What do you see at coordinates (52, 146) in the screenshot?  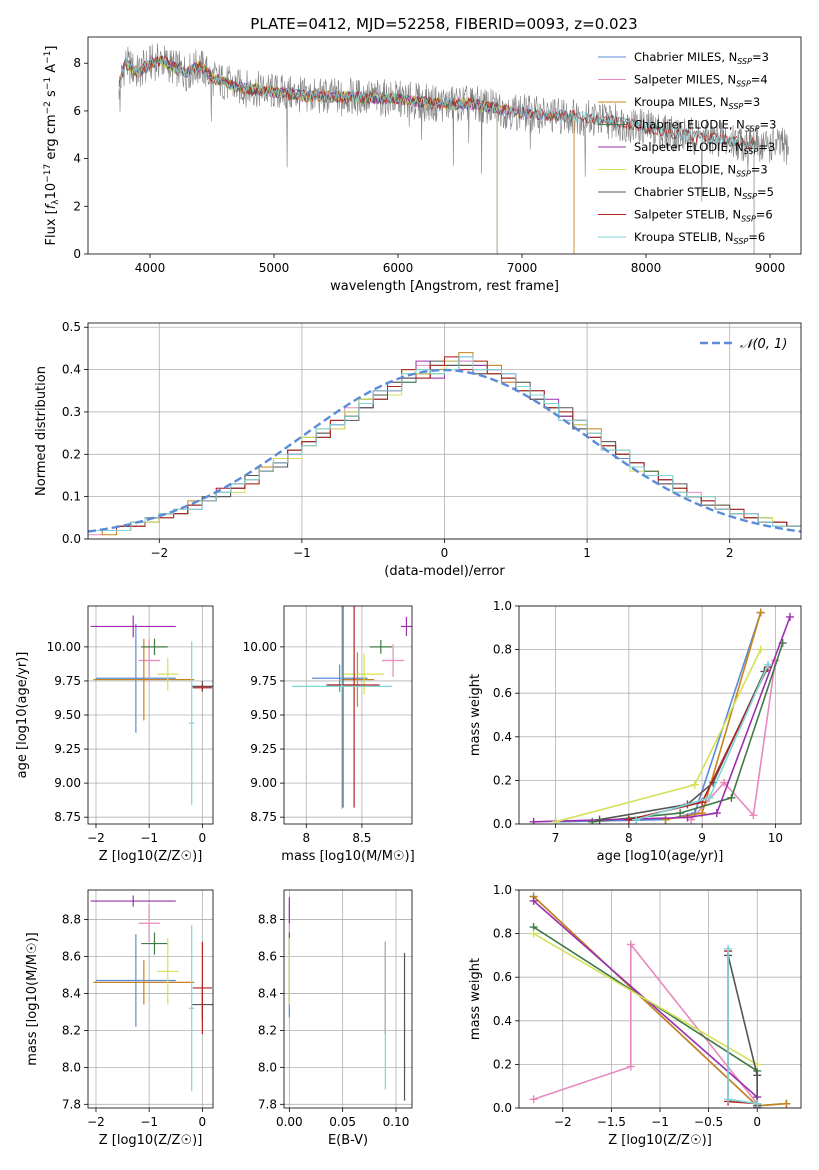 I see `y-axis-label: Flux [fλ10−17 erg cm−2 s−1 A−1]` at bounding box center [52, 146].